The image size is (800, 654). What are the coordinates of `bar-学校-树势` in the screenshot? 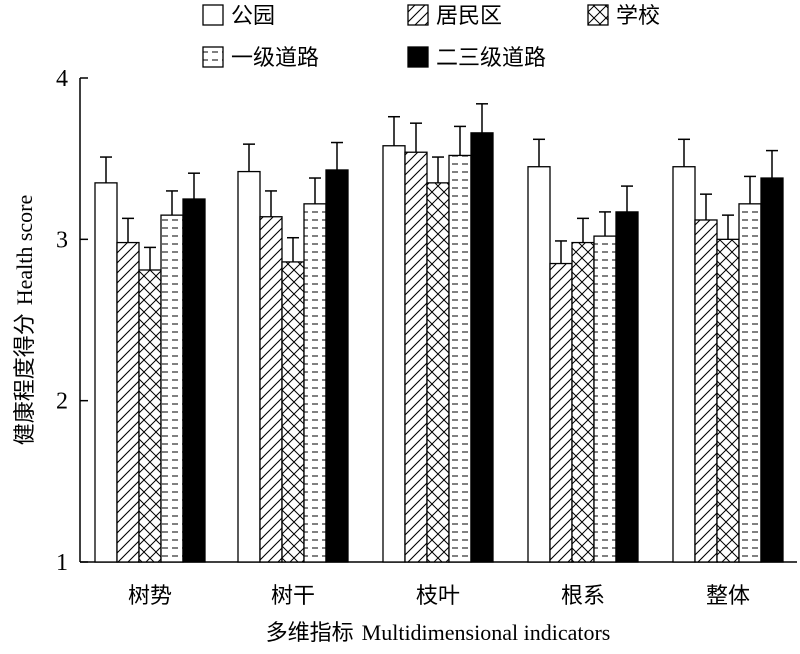 It's located at (150, 416).